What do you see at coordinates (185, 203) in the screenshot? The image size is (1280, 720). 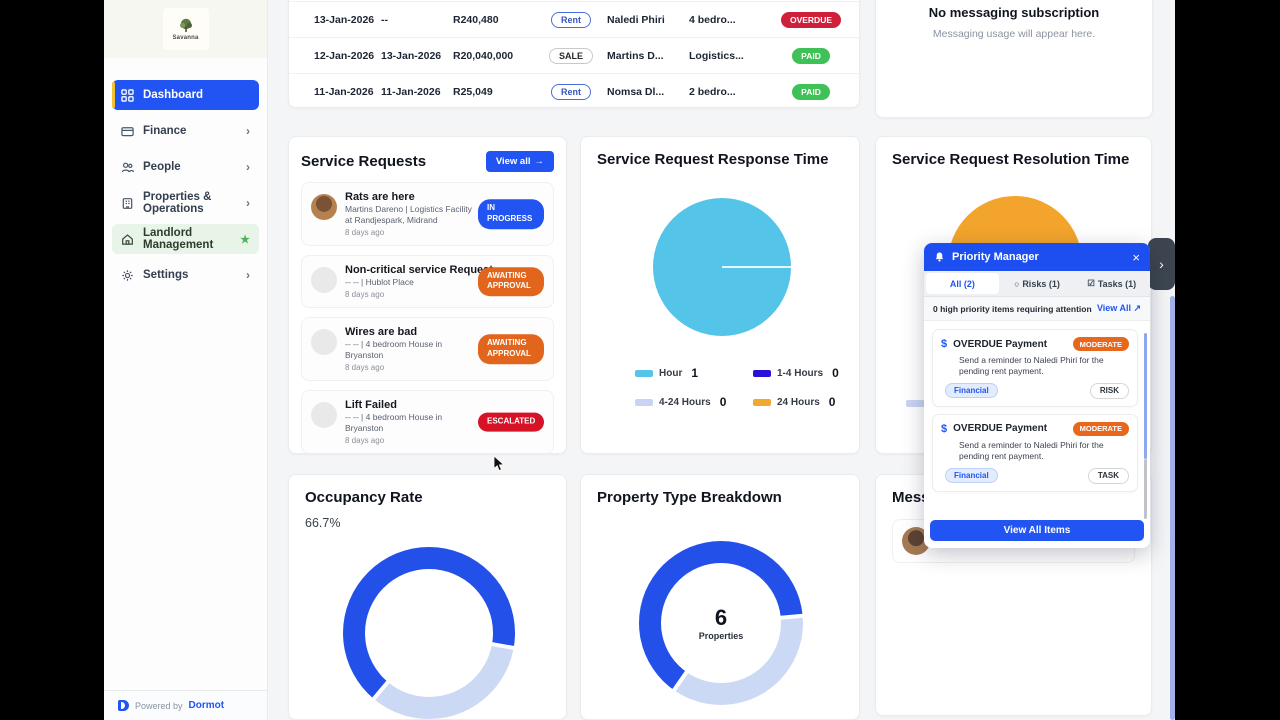 I see `sidebar-item-properties-operations: Properties & Operations ›` at bounding box center [185, 203].